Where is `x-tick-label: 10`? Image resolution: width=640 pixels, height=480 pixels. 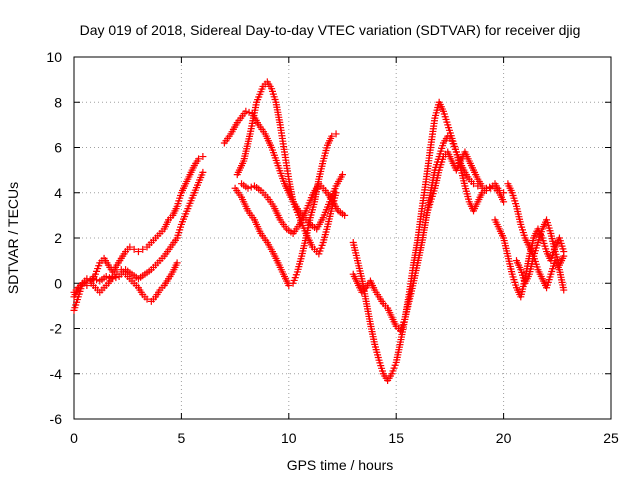
x-tick-label: 10 is located at coordinates (289, 438).